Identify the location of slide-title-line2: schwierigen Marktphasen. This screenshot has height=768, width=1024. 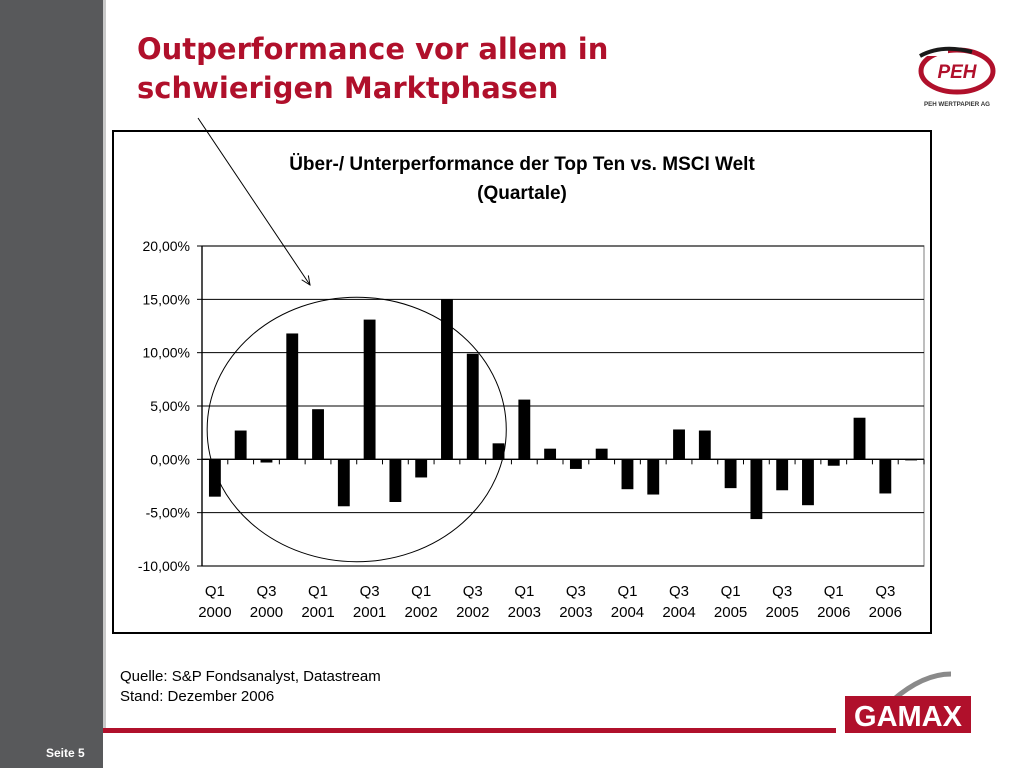
(348, 88).